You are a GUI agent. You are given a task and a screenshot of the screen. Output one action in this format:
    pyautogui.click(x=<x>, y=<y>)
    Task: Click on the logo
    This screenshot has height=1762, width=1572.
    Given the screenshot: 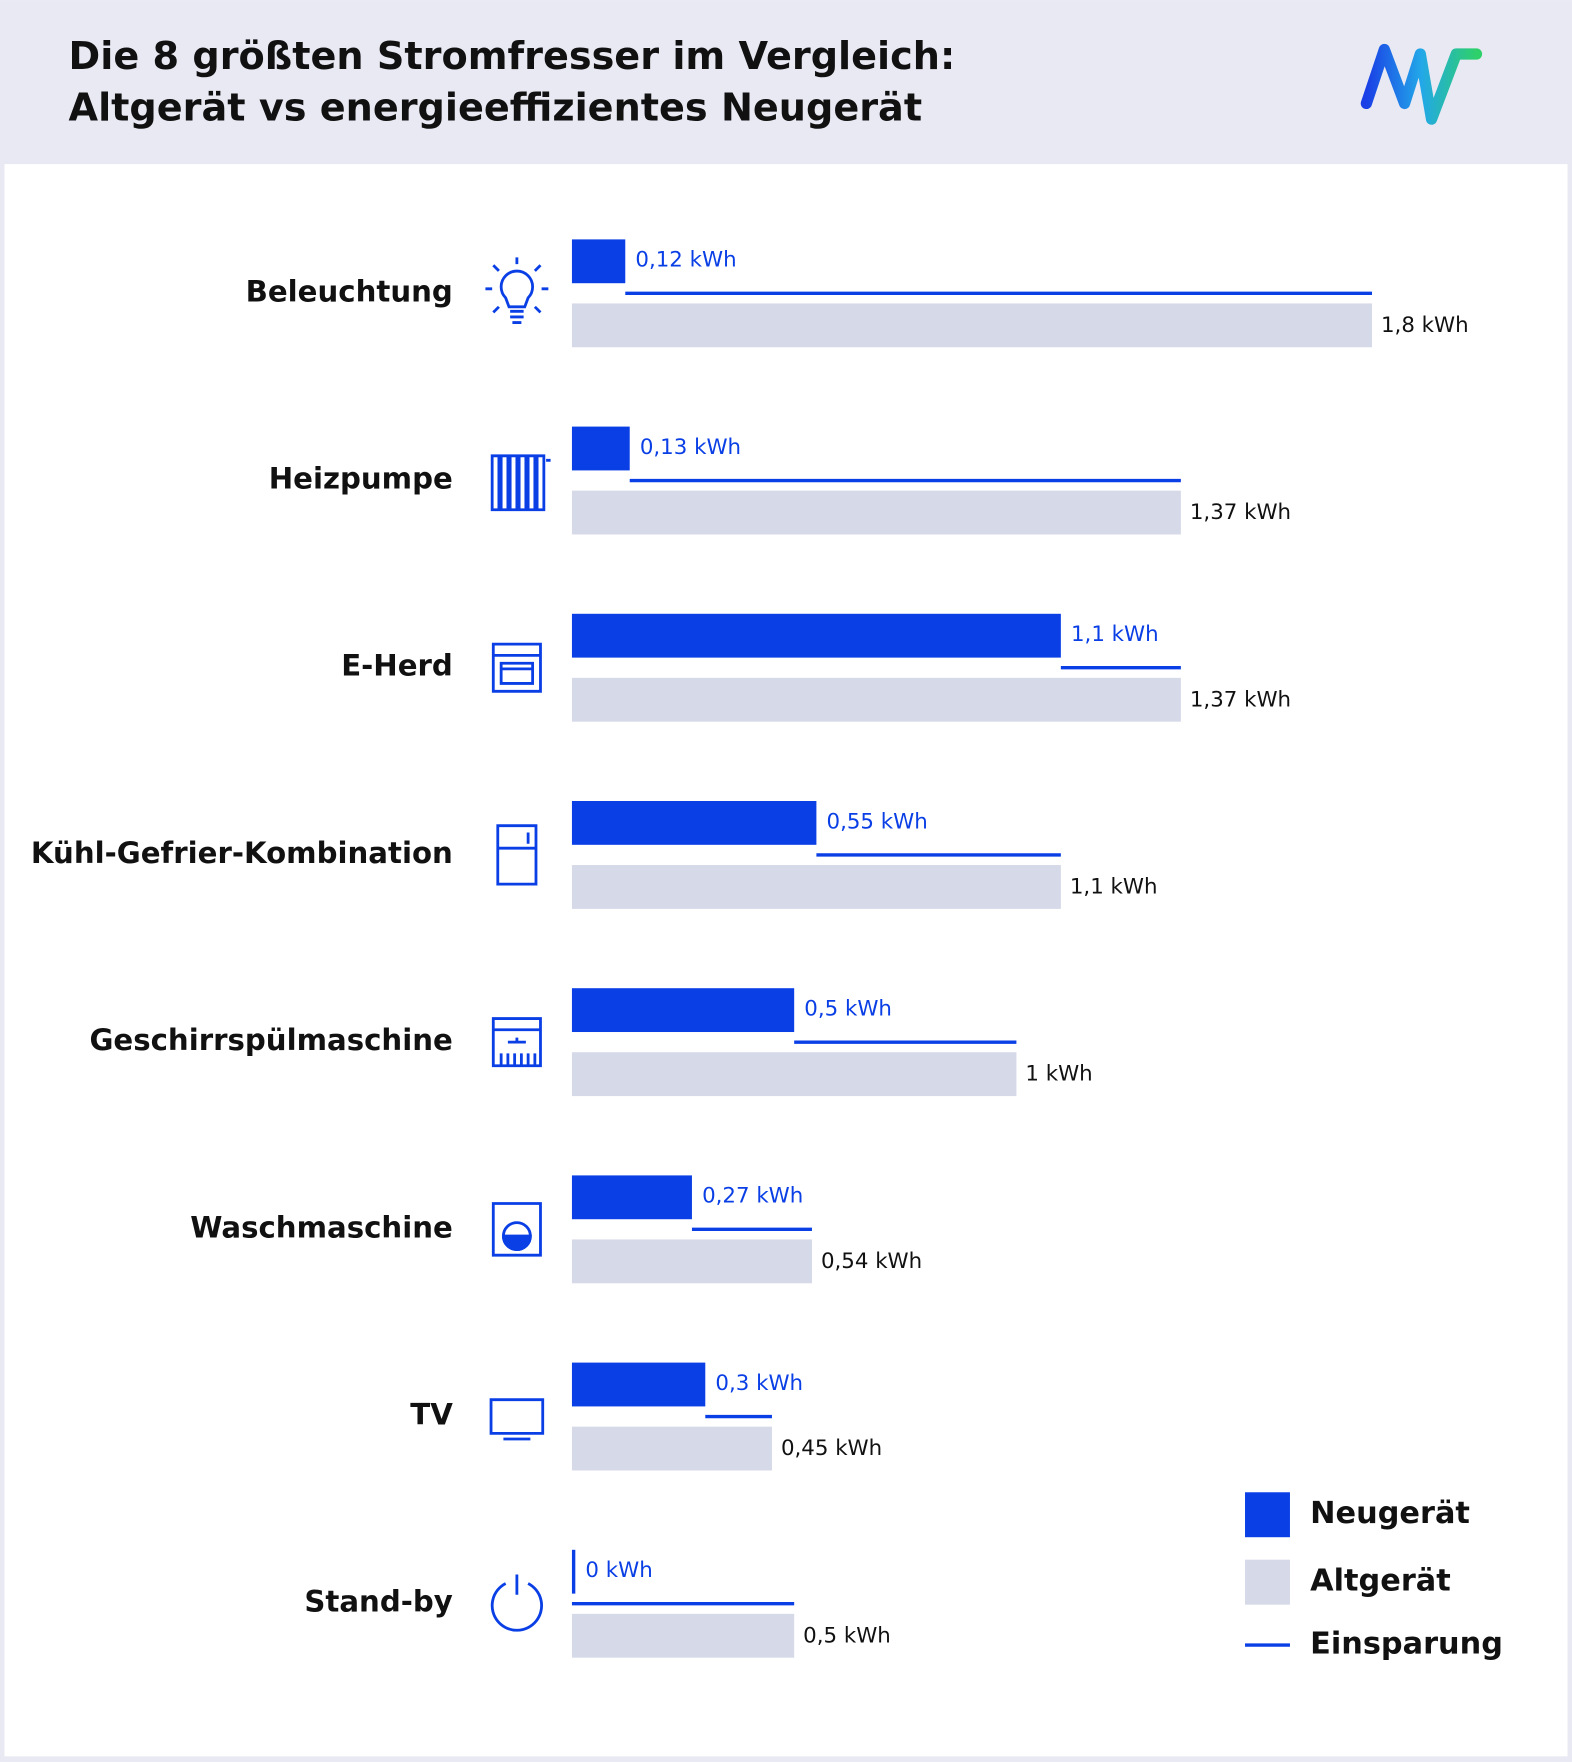 What is the action you would take?
    pyautogui.click(x=1421, y=84)
    